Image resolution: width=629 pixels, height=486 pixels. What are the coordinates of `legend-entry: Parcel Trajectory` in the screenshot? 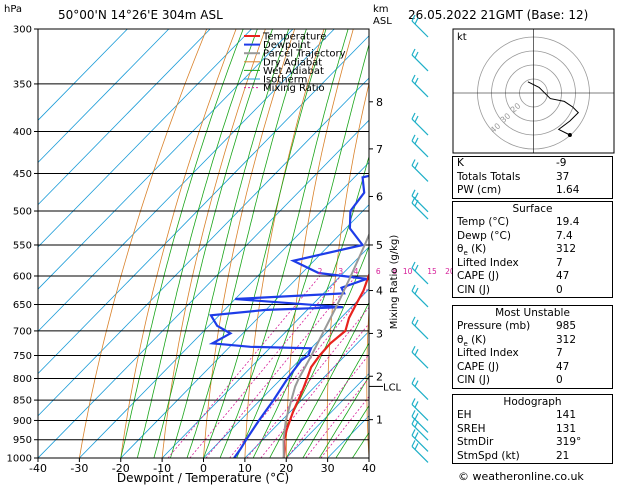 It's located at (304, 54).